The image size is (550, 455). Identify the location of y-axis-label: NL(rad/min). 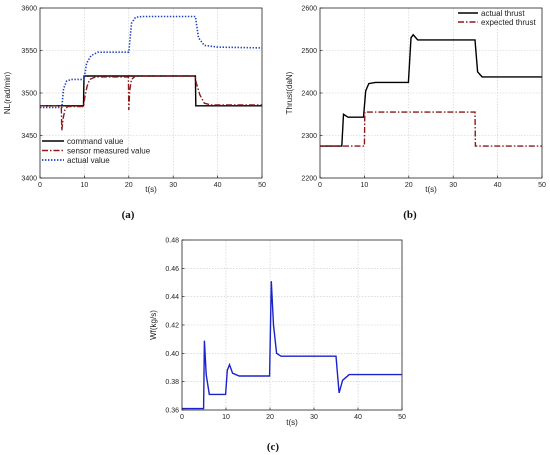
(7, 93).